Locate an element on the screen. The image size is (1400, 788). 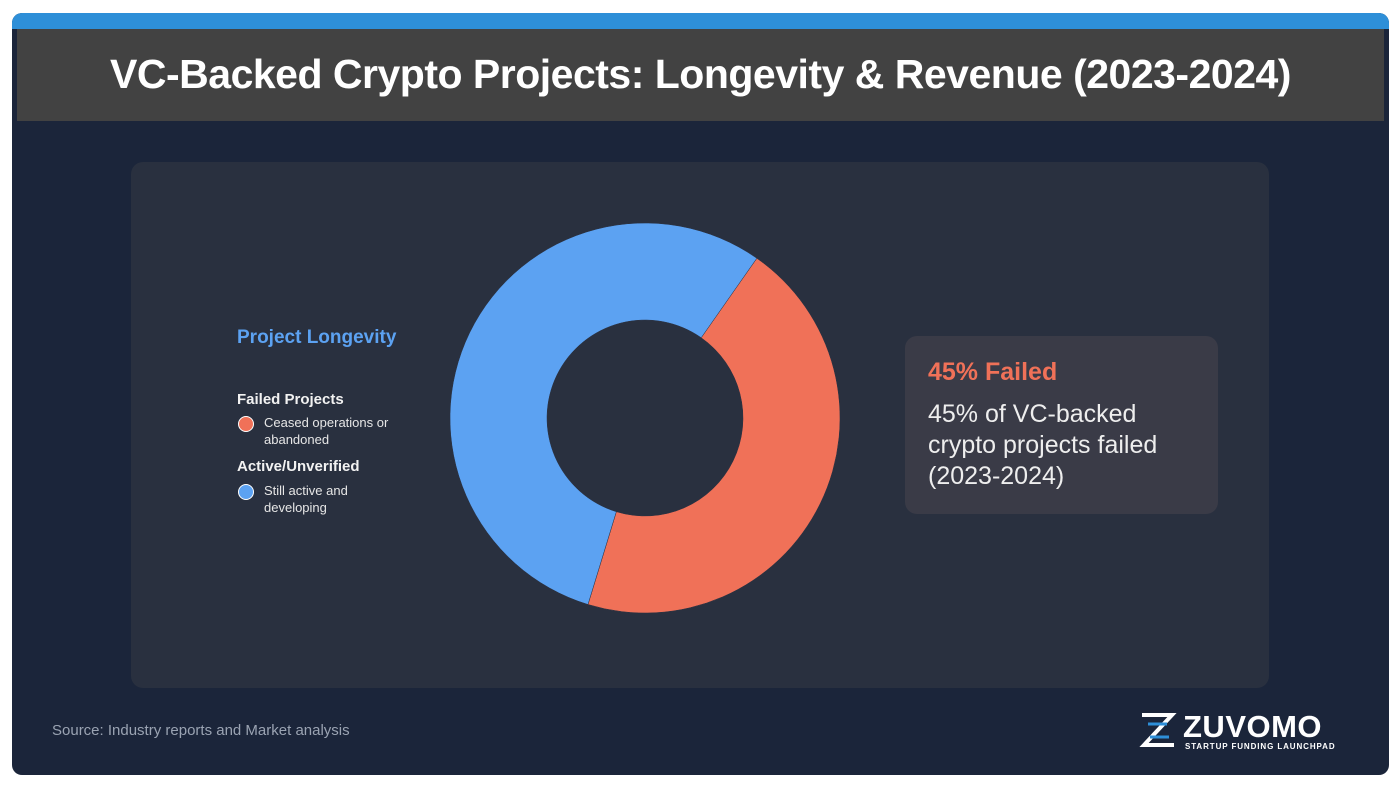
donut-slice-active-unverified is located at coordinates (603, 413).